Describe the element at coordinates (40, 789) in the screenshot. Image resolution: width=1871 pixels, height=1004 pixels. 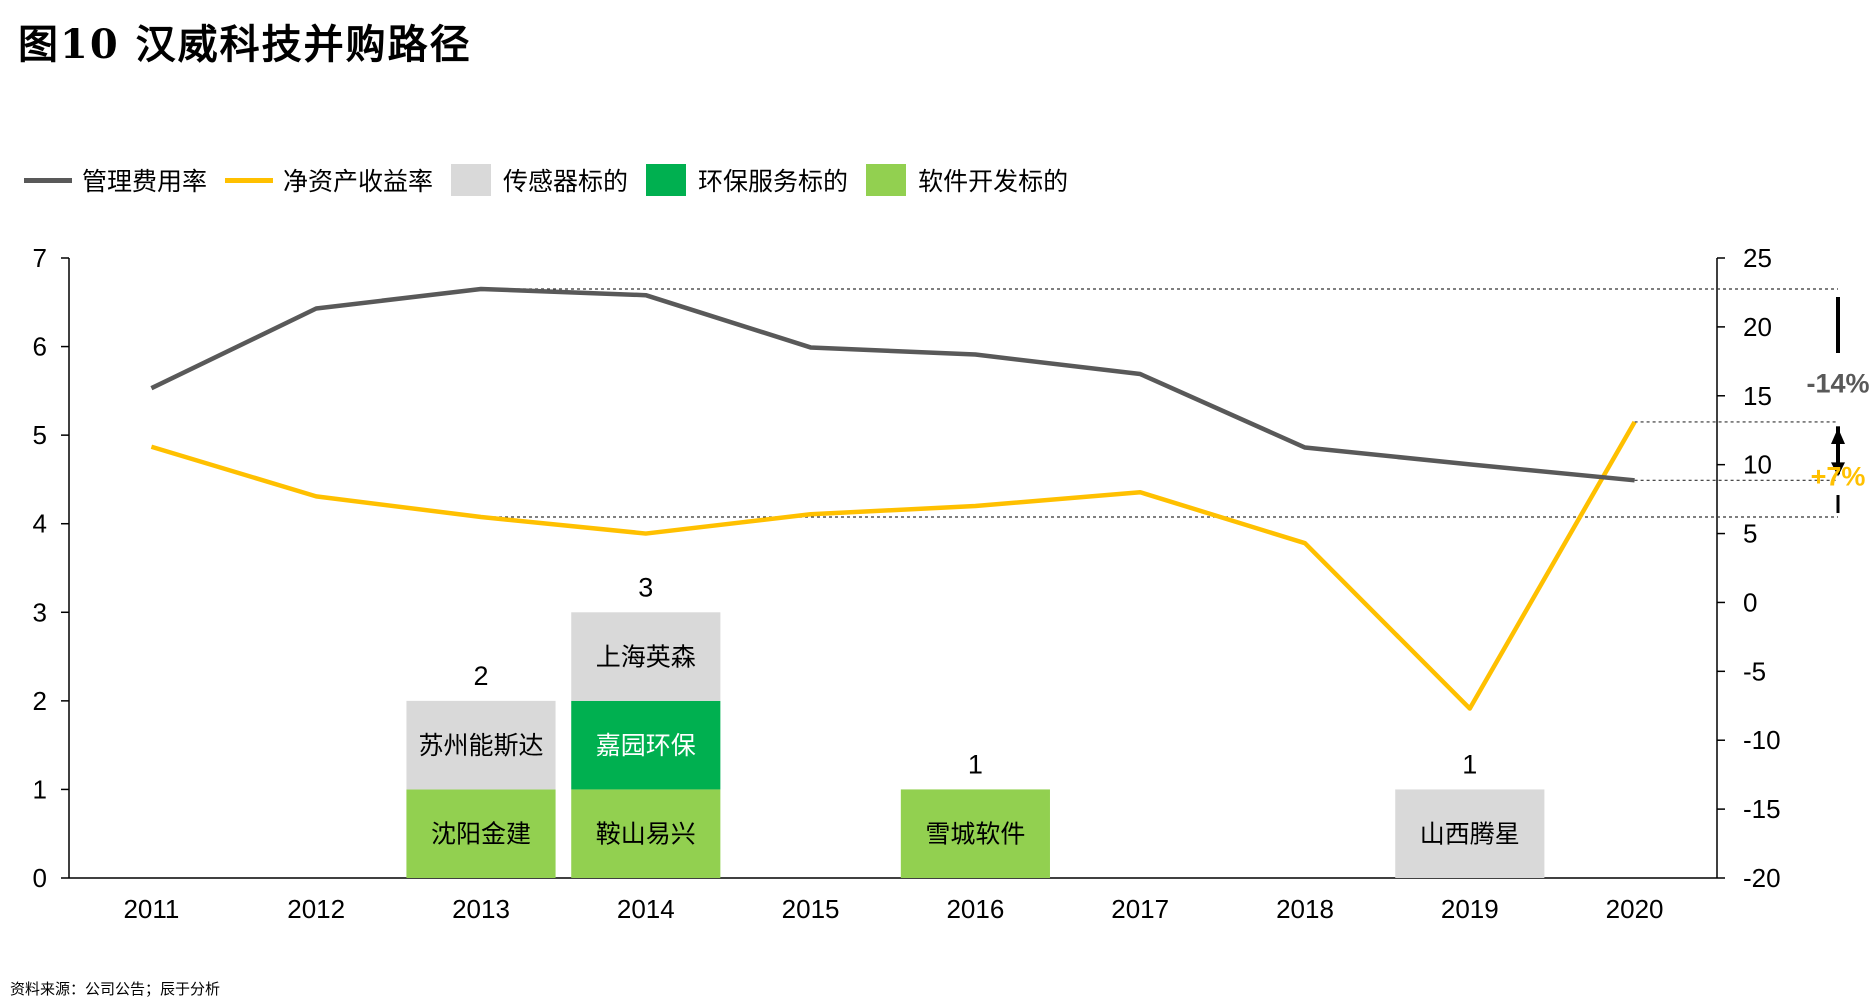
I see `left-tick-label: 1` at that location.